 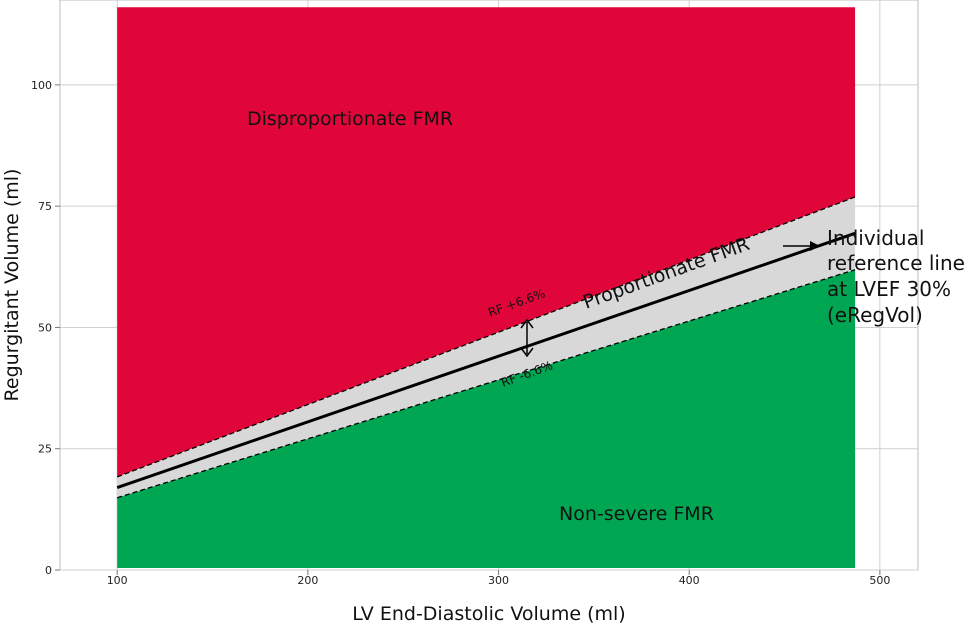 What do you see at coordinates (527, 338) in the screenshot?
I see `band-width-arrow` at bounding box center [527, 338].